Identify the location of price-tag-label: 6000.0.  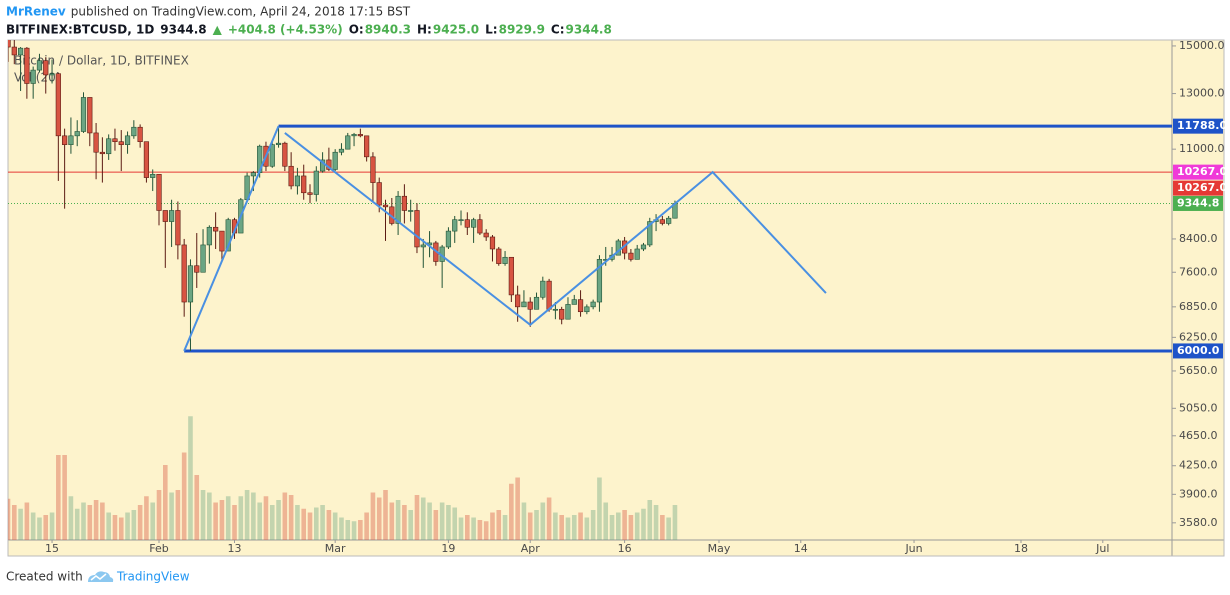
(1198, 350).